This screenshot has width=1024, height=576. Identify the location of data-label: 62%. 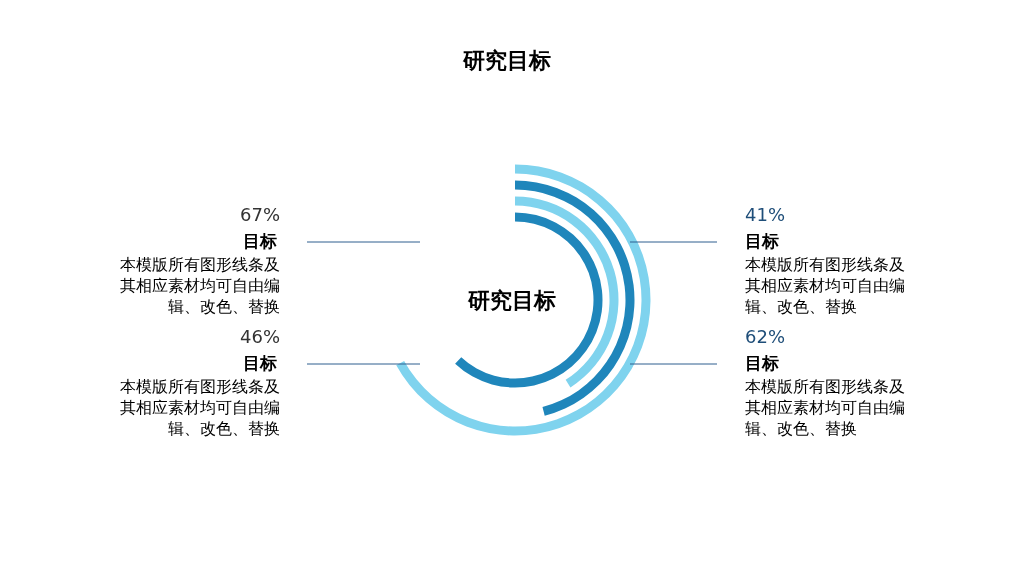
(765, 336).